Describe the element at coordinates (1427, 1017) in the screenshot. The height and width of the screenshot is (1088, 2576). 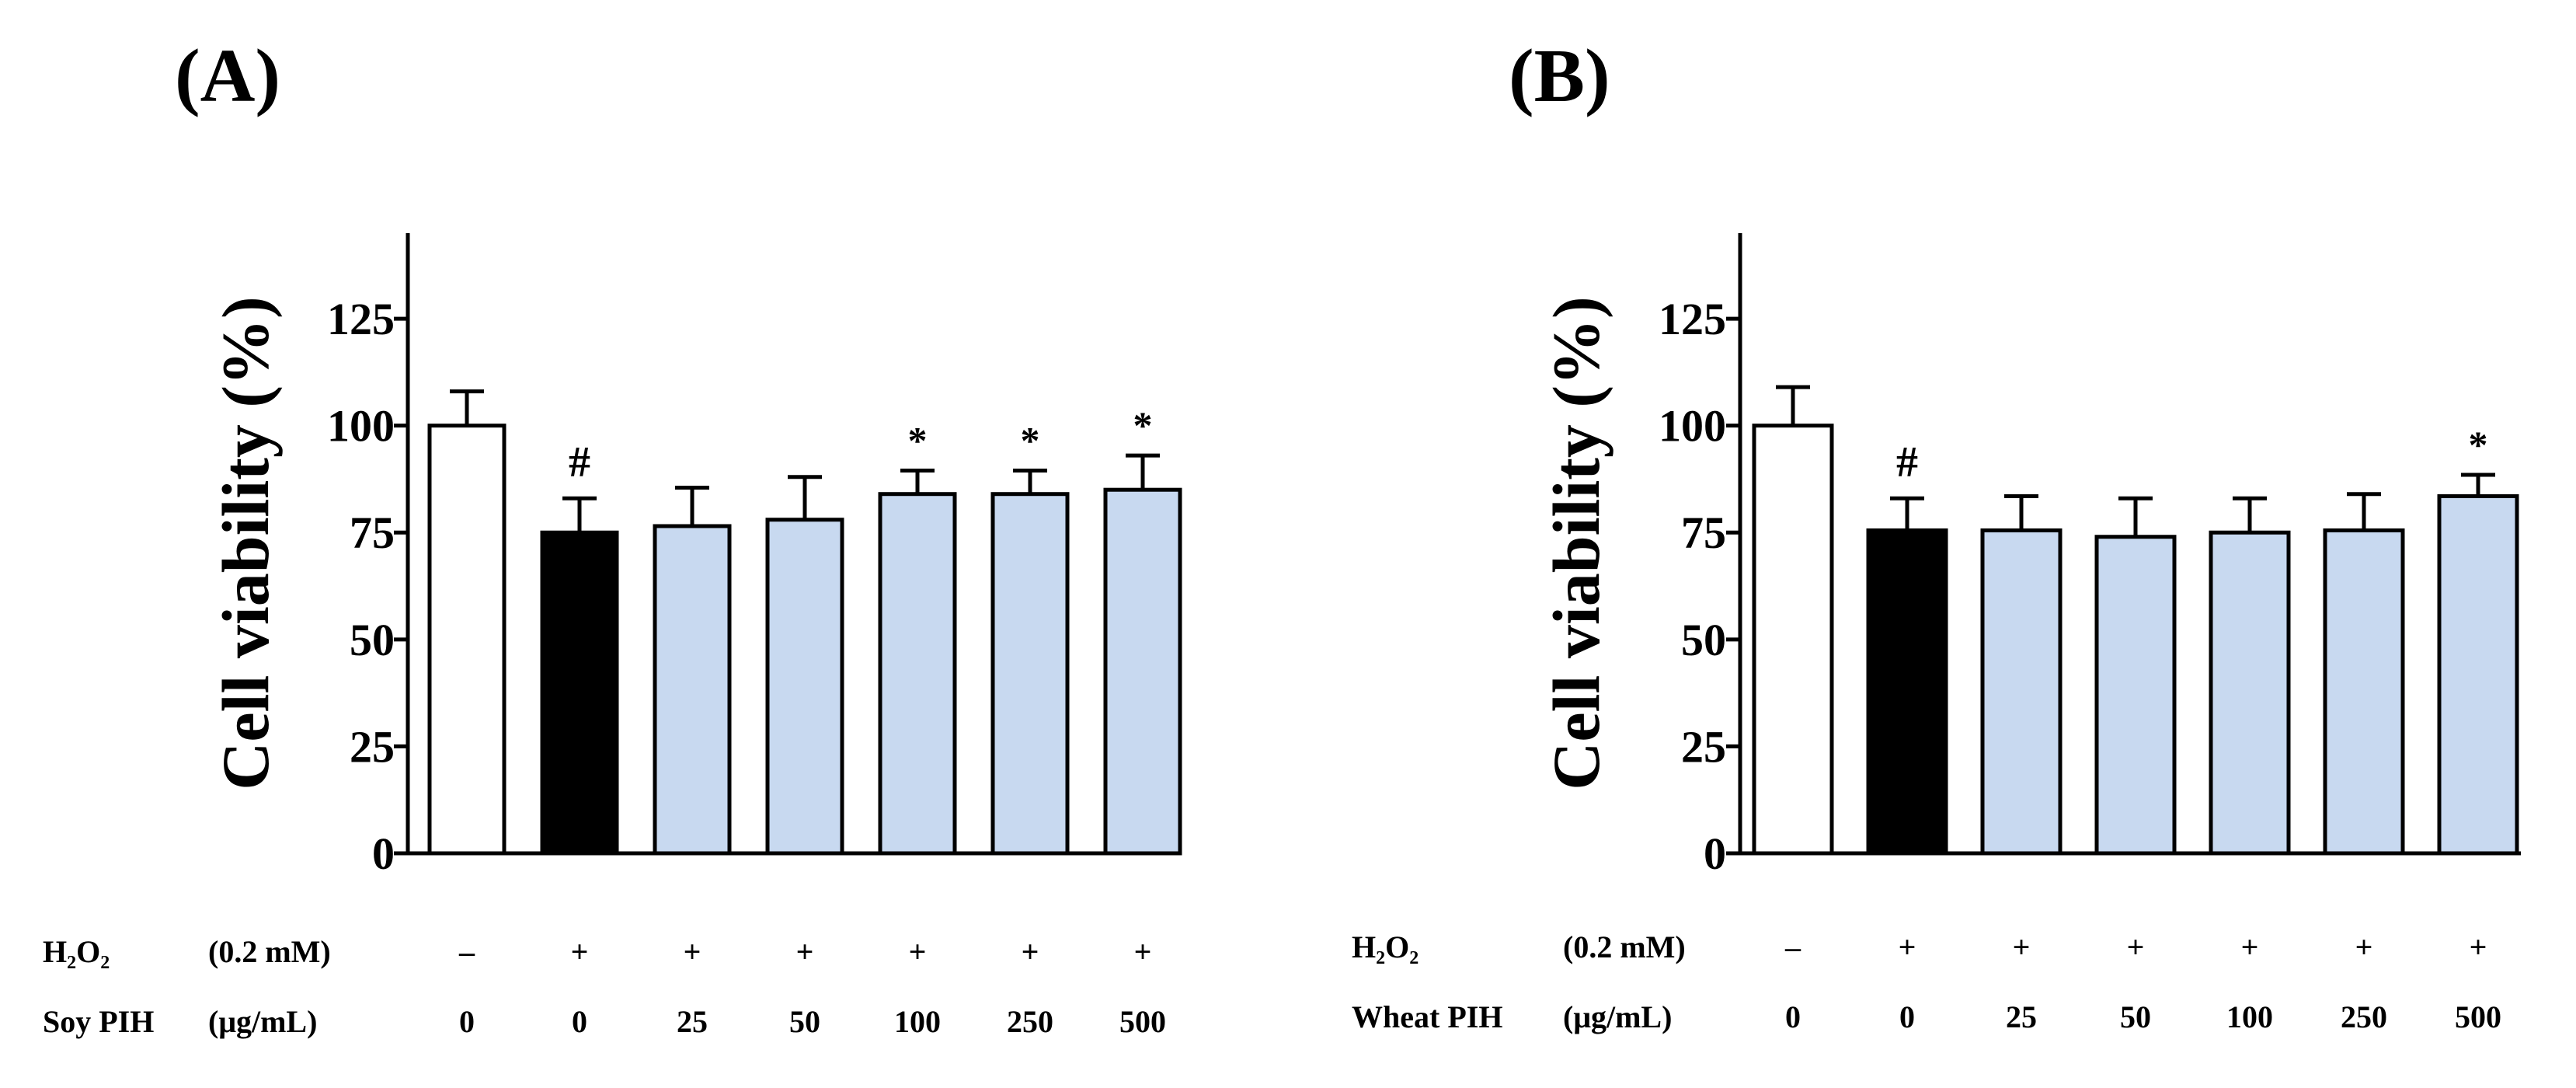
I see `row-label: Wheat PIH` at that location.